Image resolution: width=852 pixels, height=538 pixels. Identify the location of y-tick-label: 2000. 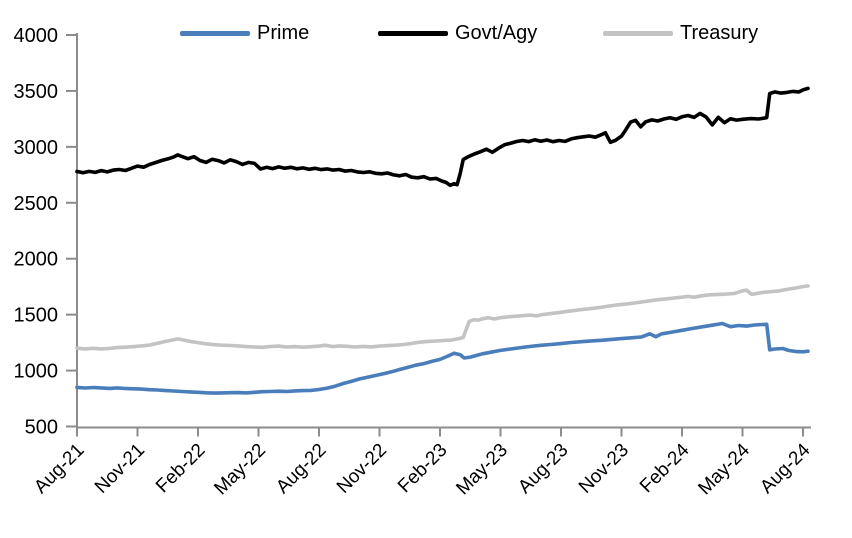
(36, 260).